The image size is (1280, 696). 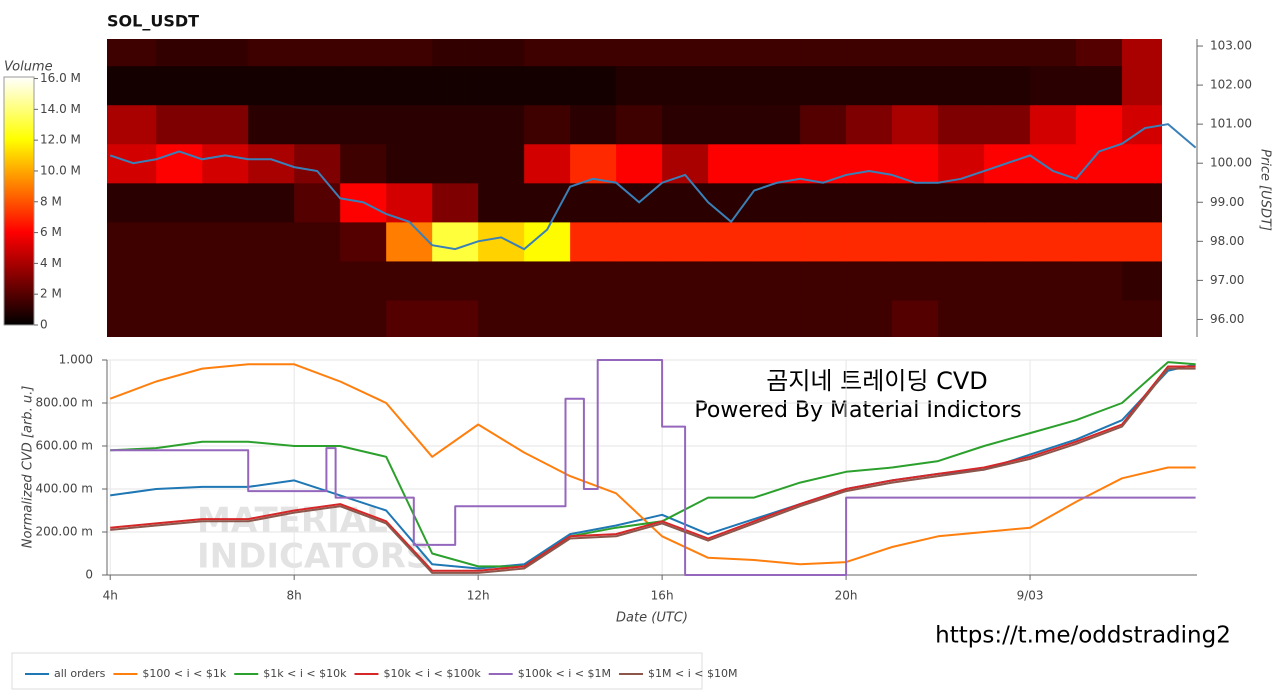 I want to click on y2-tick-label: 96.00, so click(x=1227, y=319).